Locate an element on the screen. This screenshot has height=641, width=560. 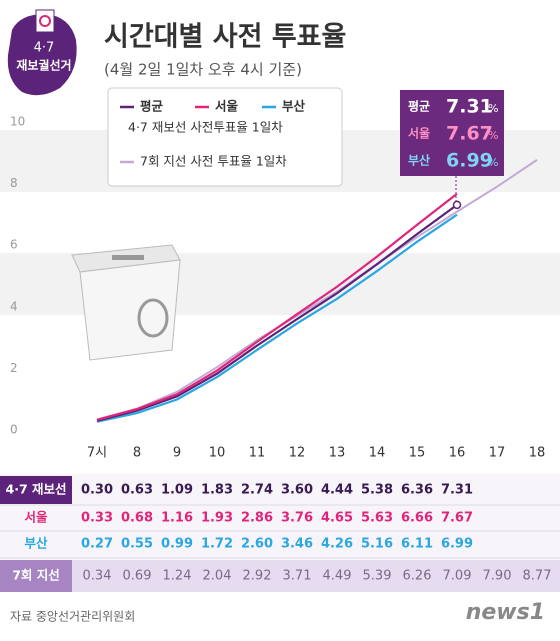
x-tick-label: 9 is located at coordinates (177, 453).